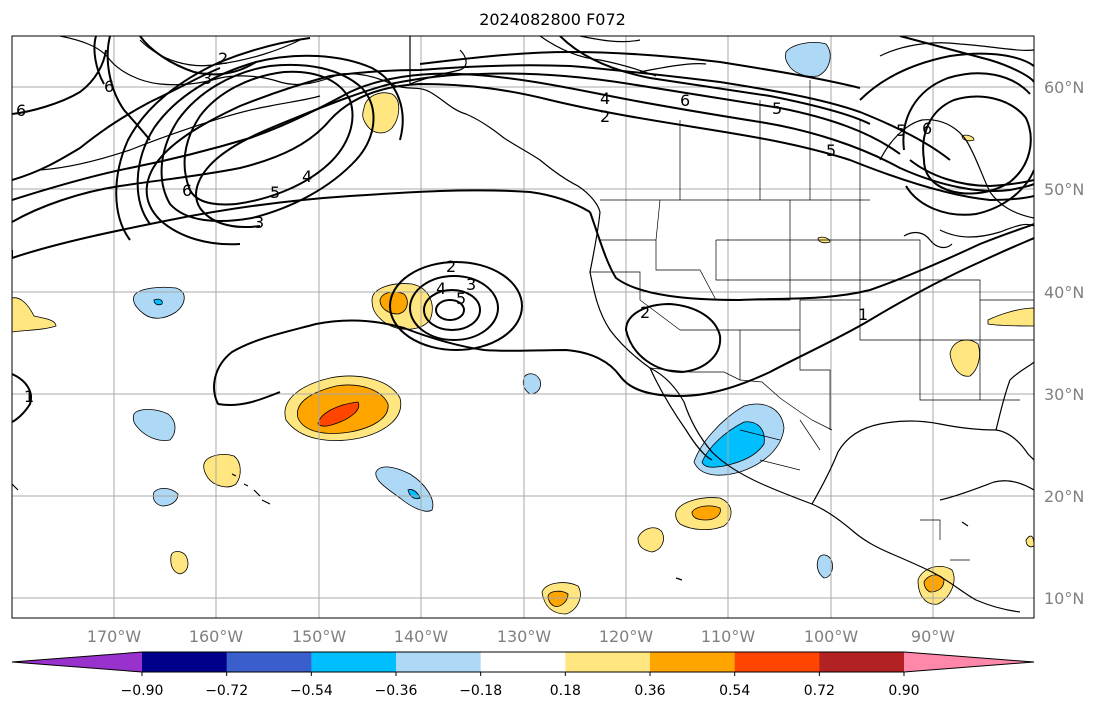  What do you see at coordinates (824, 566) in the screenshot?
I see `anomaly-negative-central-america` at bounding box center [824, 566].